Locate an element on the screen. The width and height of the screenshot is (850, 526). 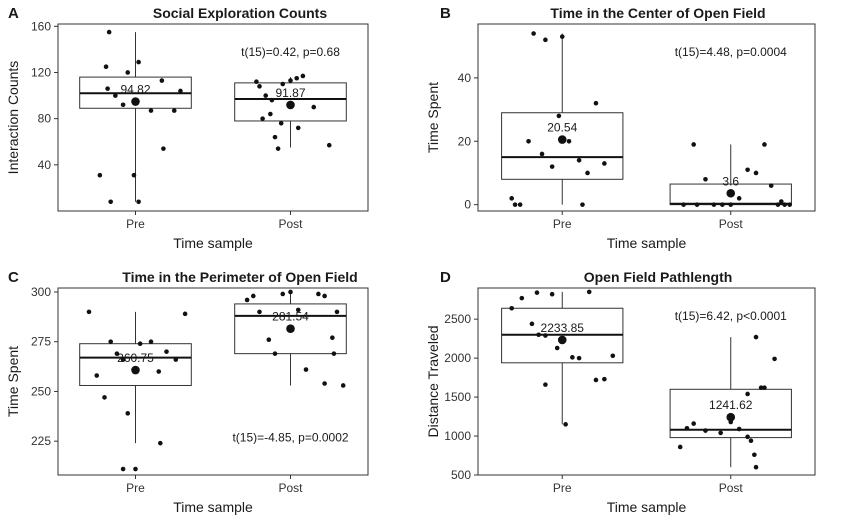
box-group-post: 281.54 is located at coordinates (290, 338).